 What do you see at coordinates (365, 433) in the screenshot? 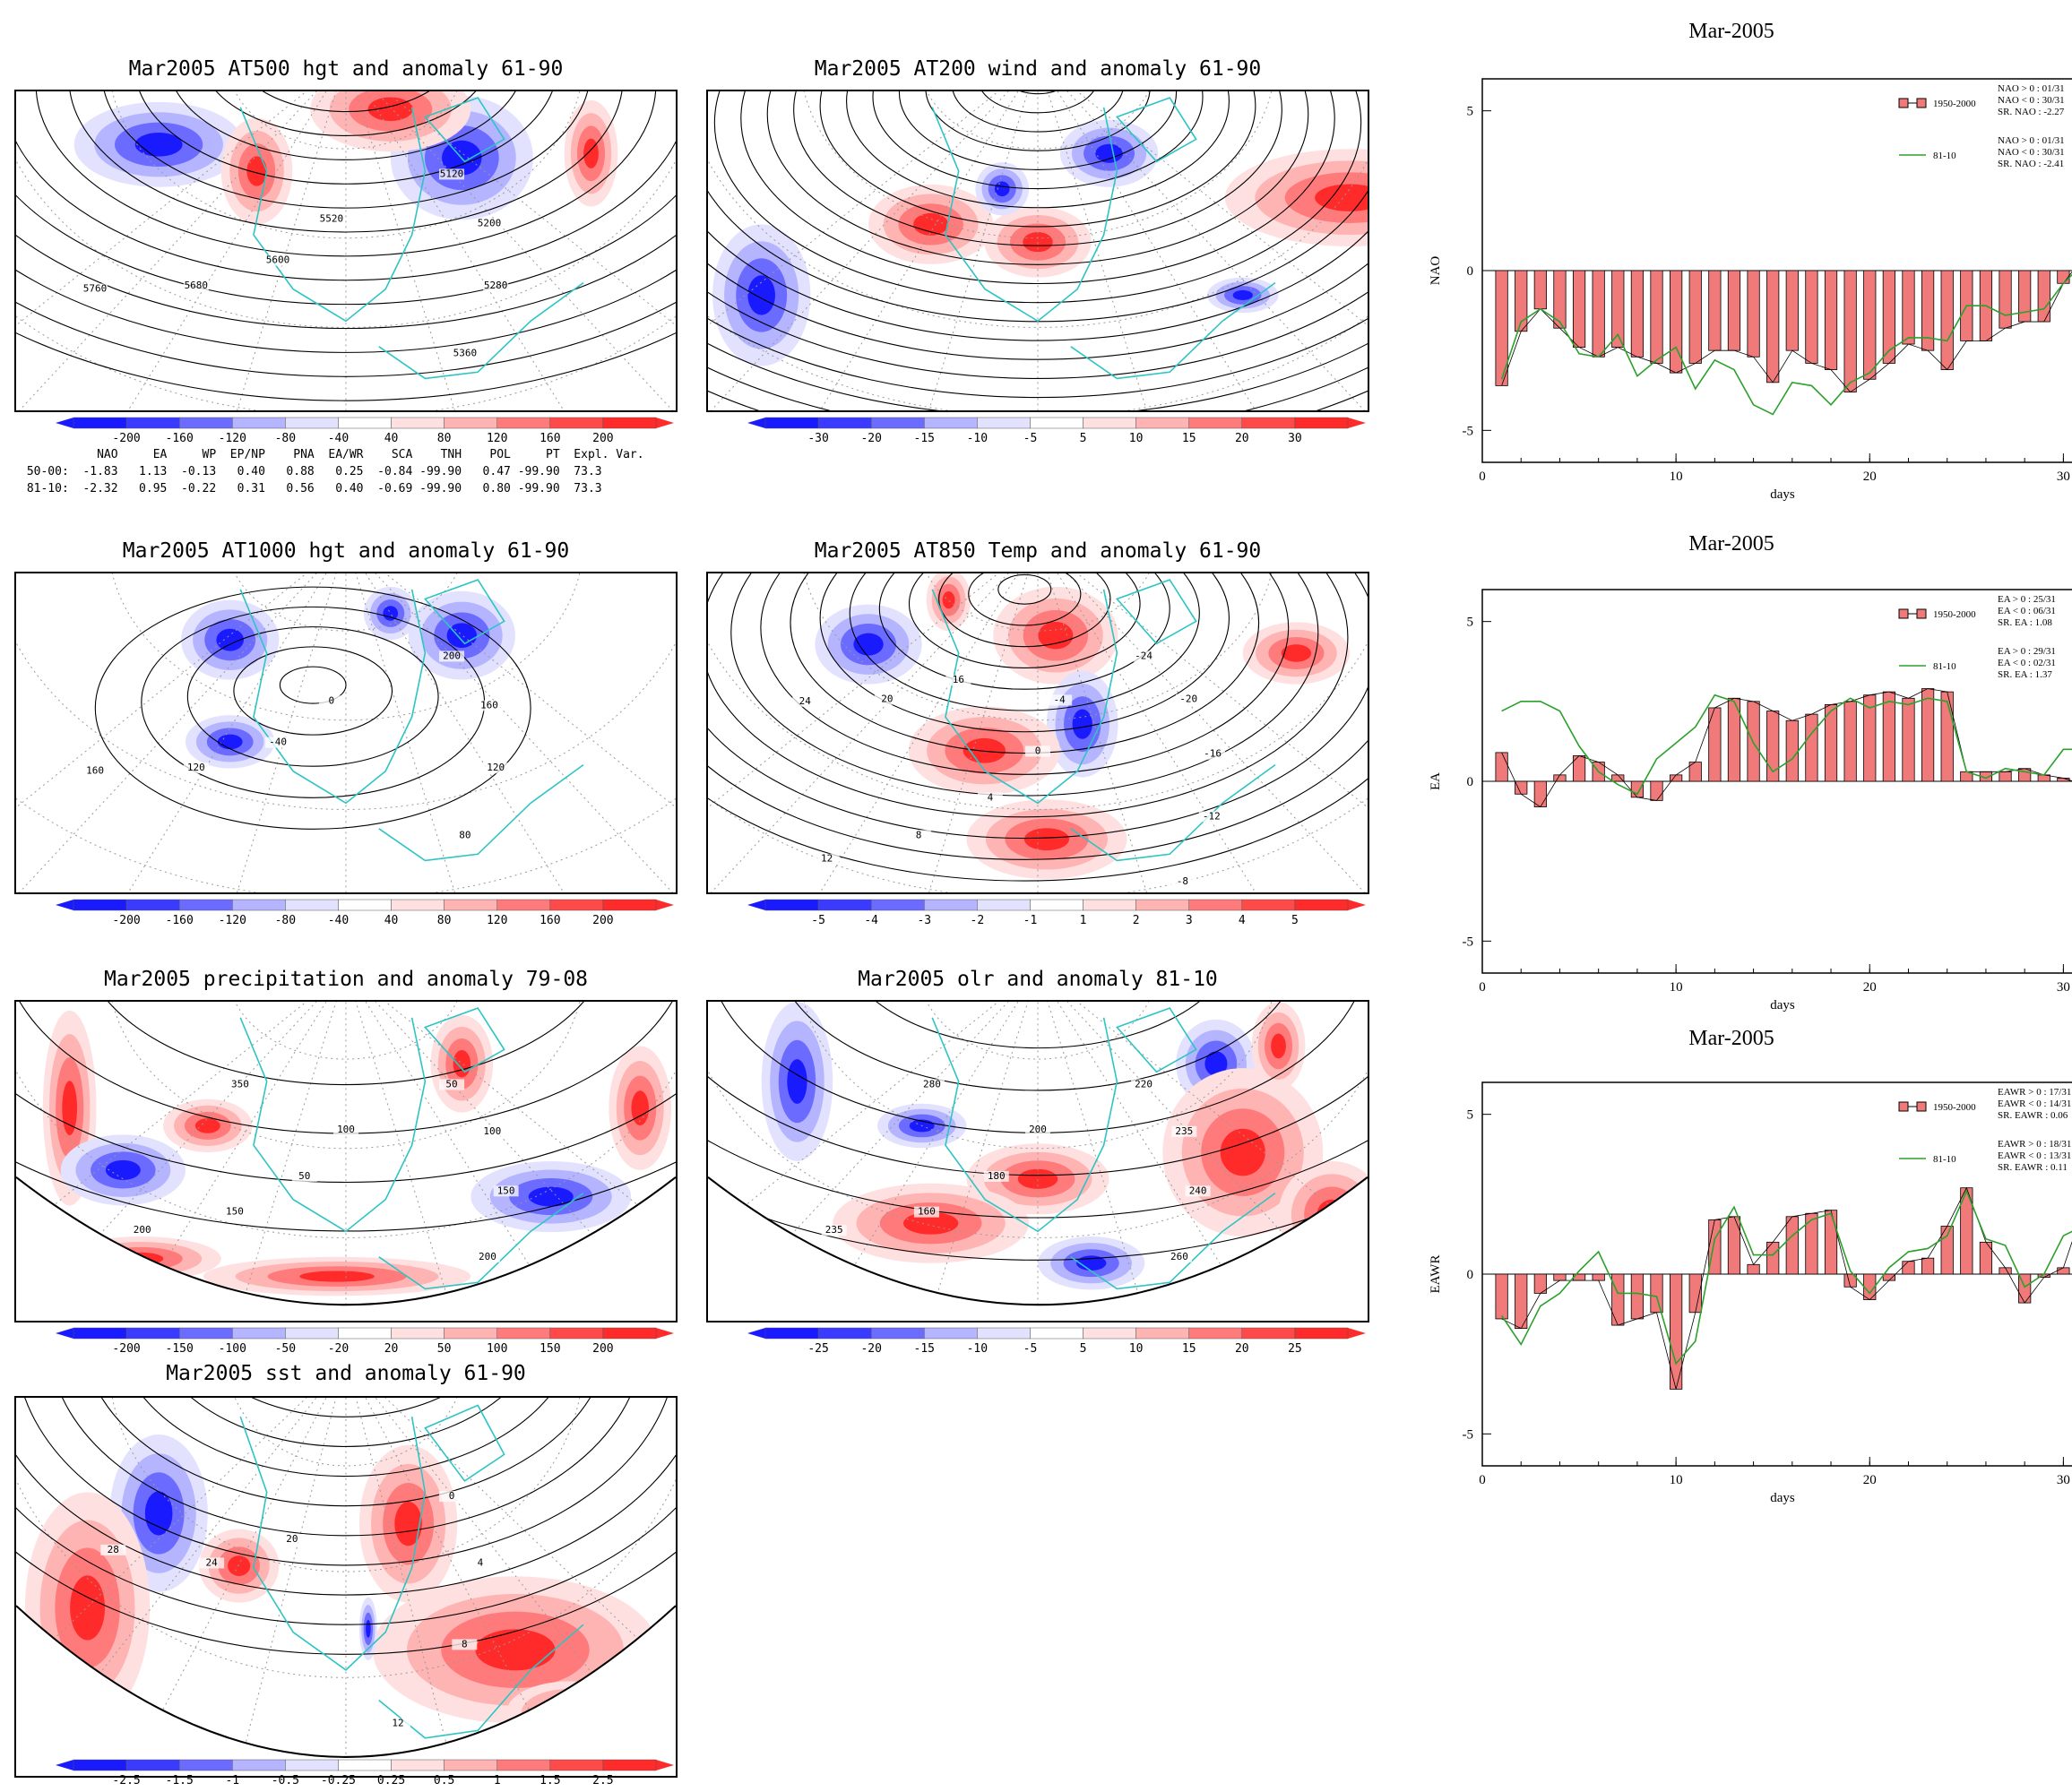
I see `colorbar-500: -200 -160 -120 -80 -40 40 80 120 160 200` at bounding box center [365, 433].